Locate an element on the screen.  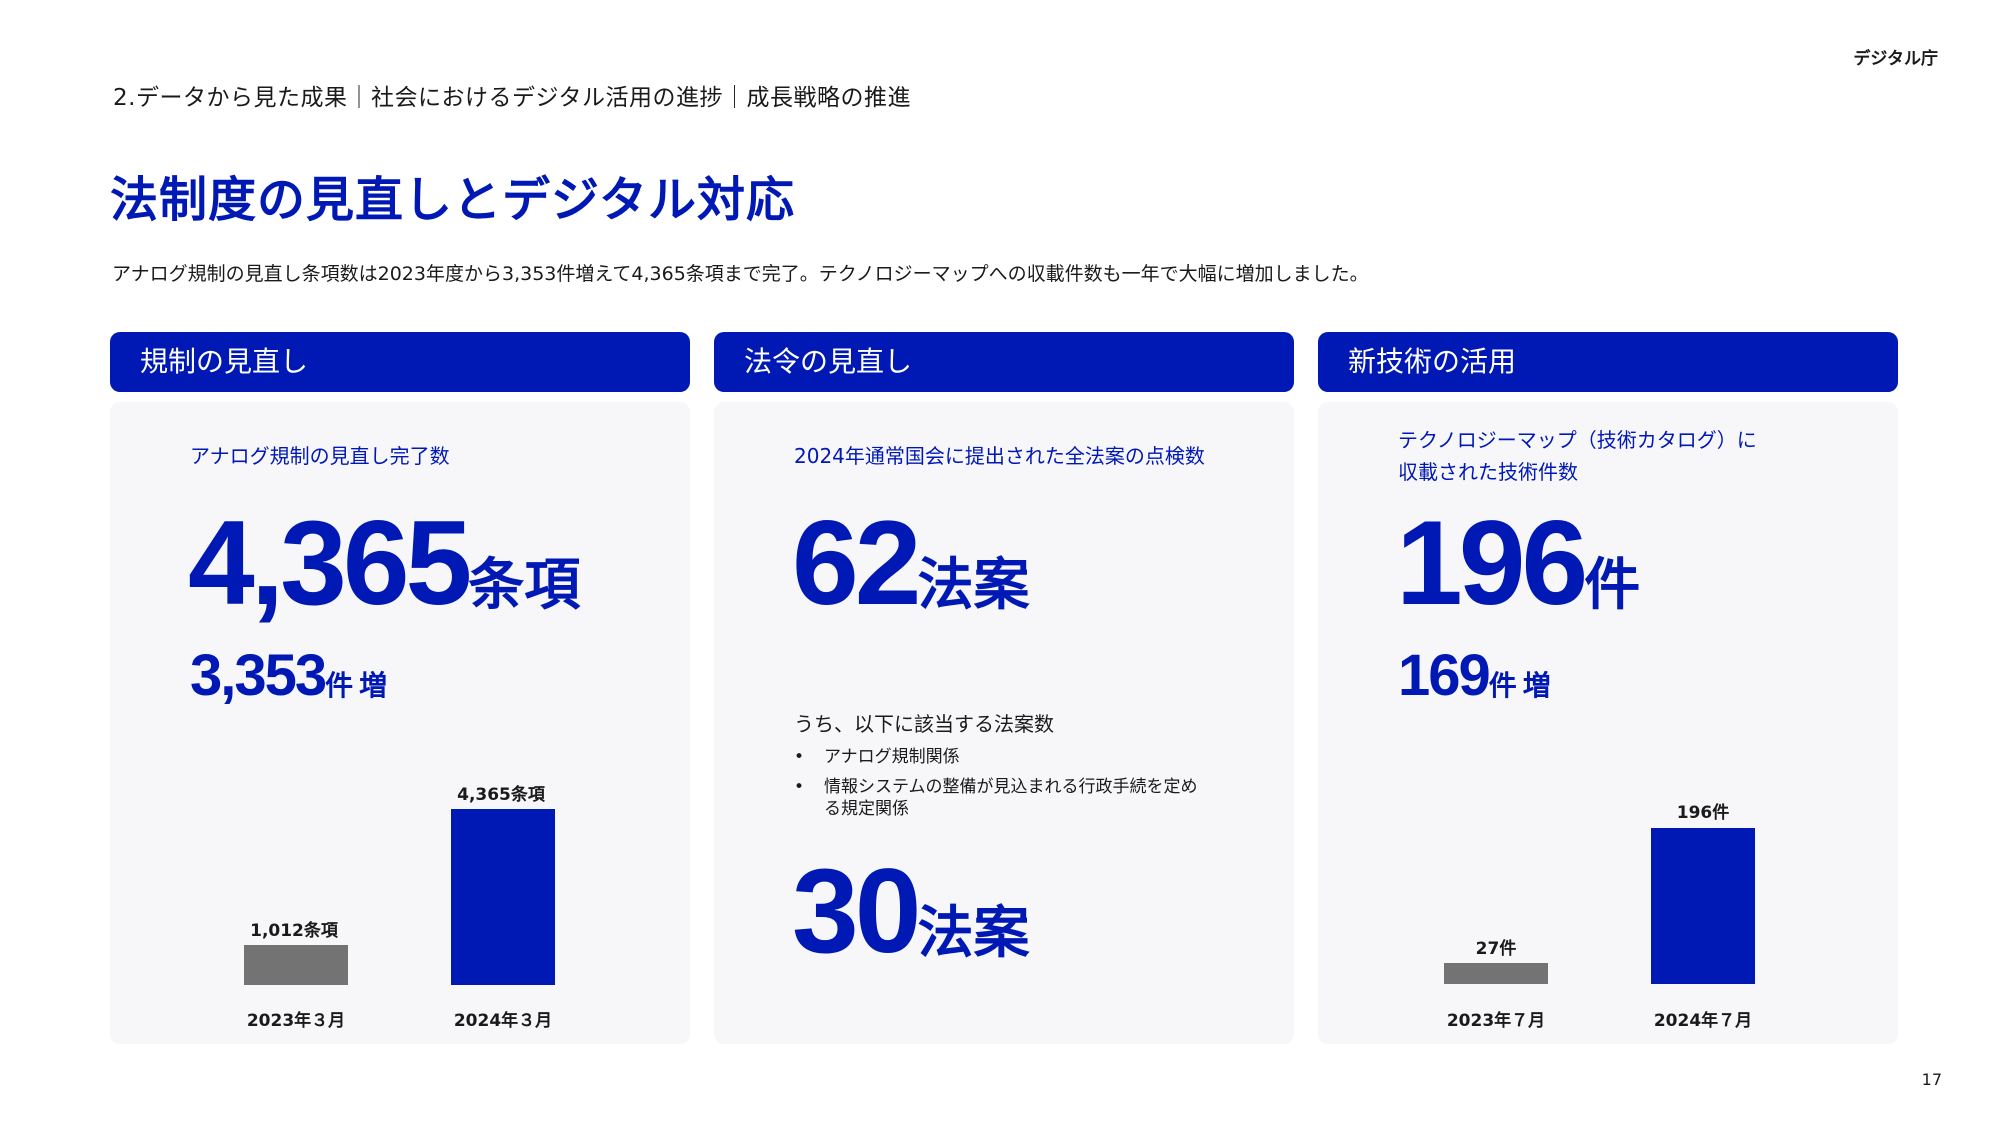
metric-label: アナログ規制の見直し完了数 is located at coordinates (320, 456).